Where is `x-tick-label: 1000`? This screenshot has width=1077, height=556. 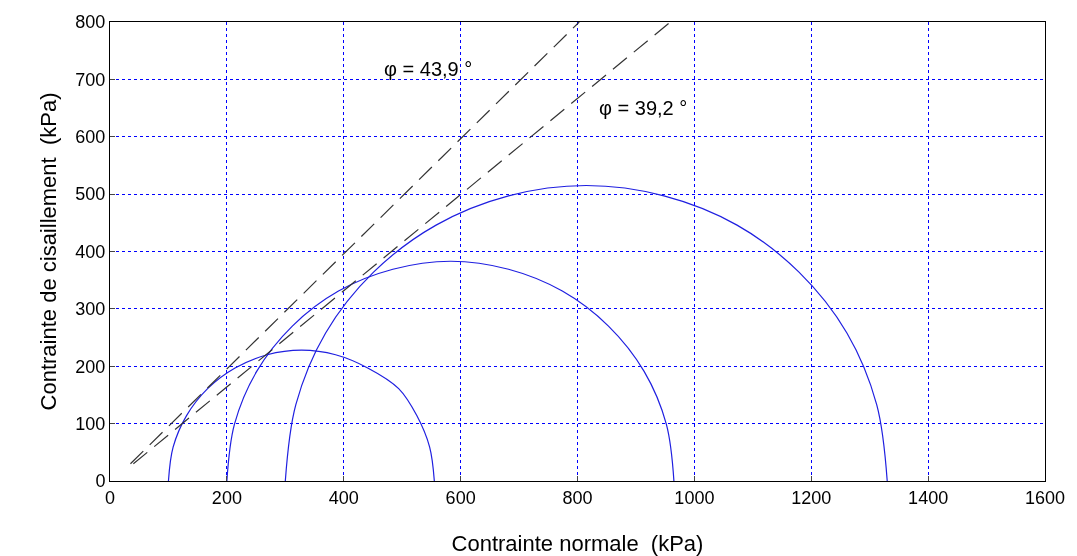 x-tick-label: 1000 is located at coordinates (694, 497).